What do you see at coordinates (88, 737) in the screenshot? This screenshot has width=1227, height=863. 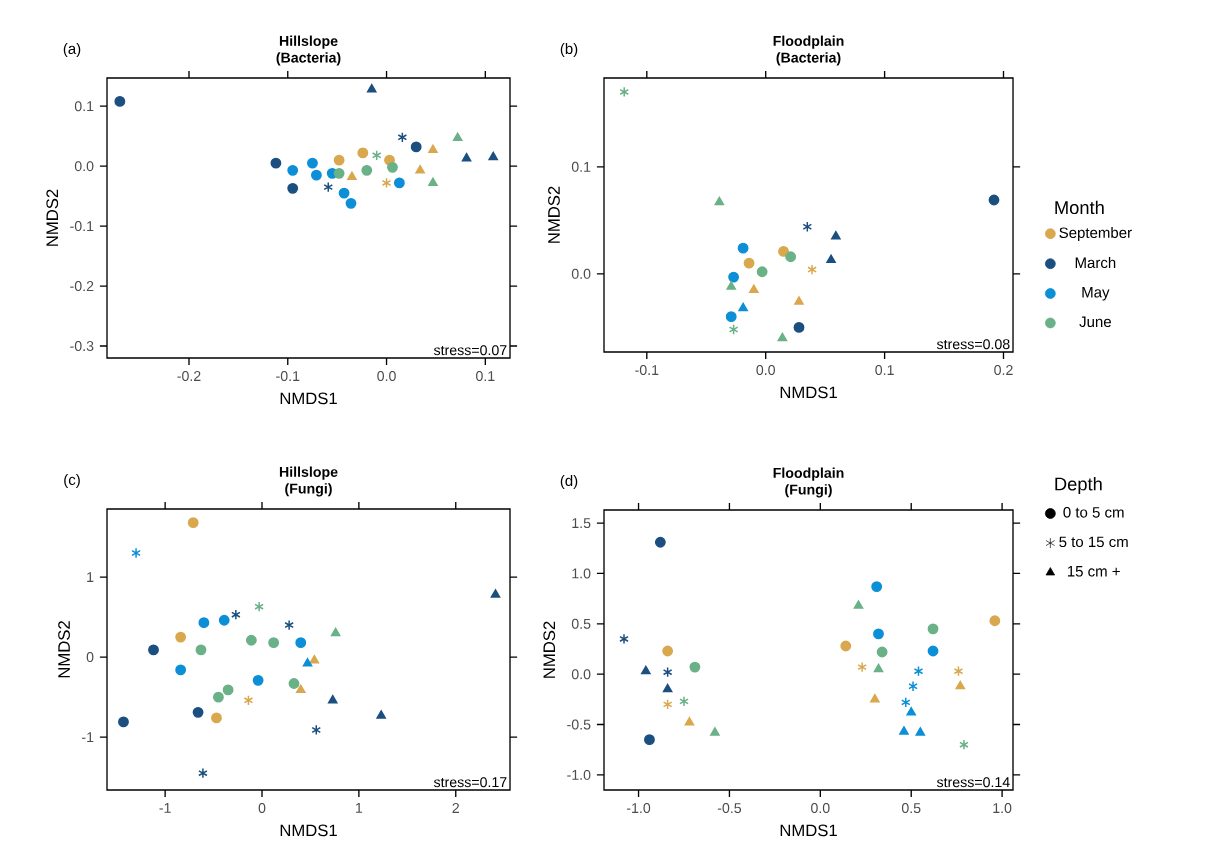 I see `y-tick-label: -1` at bounding box center [88, 737].